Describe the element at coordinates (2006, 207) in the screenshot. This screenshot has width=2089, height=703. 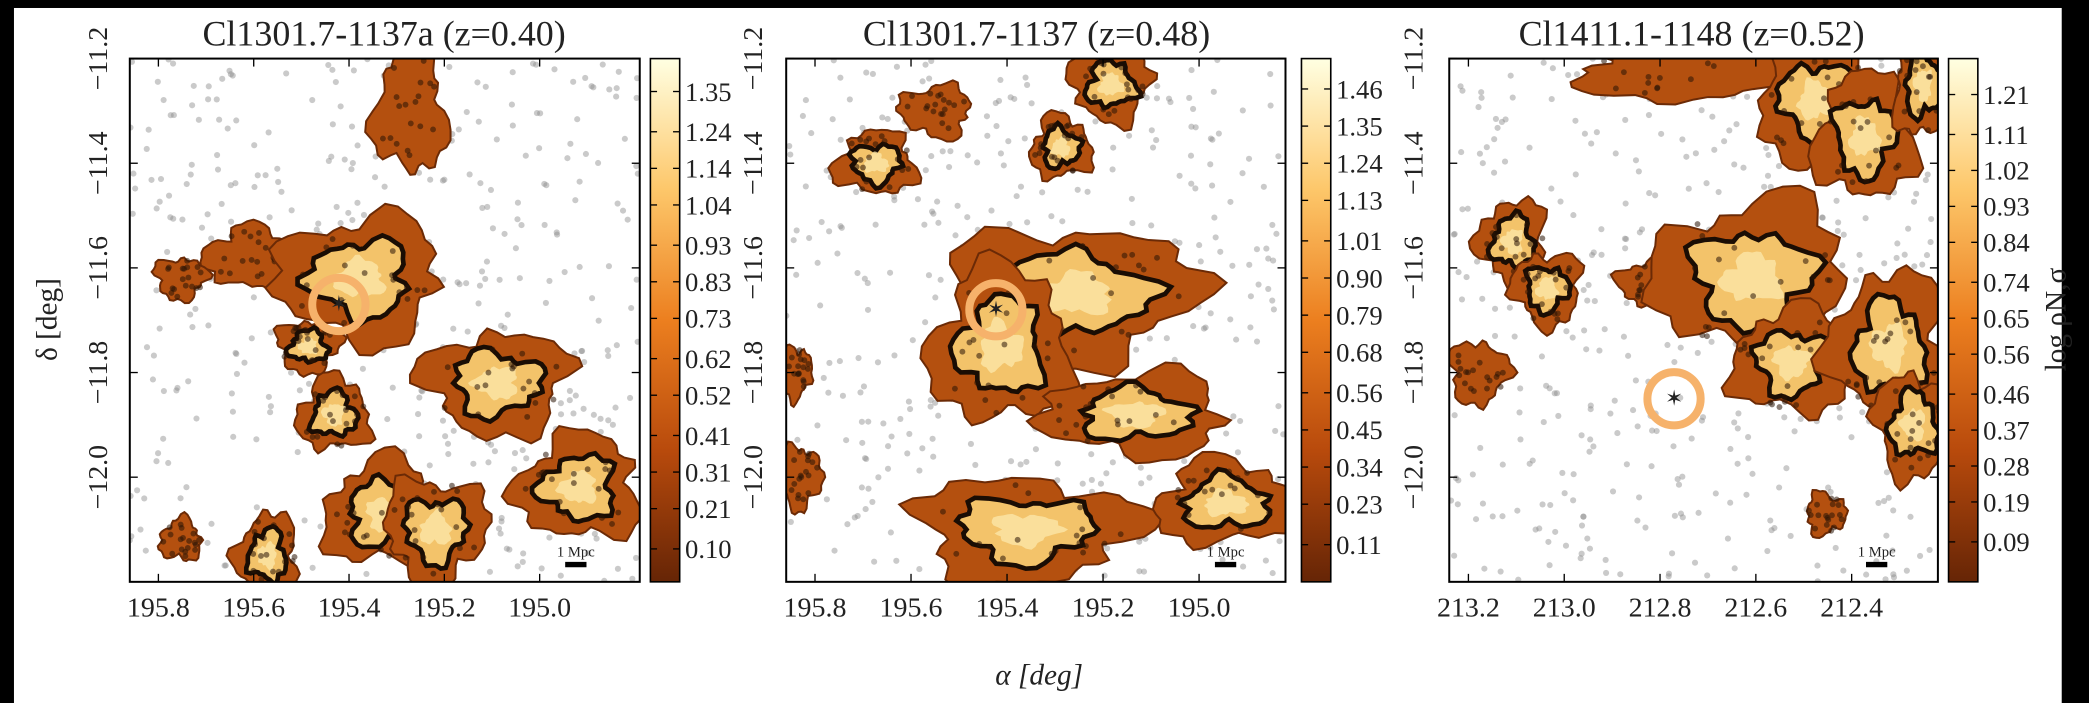
I see `colorbar-tick-label: 0.93` at that location.